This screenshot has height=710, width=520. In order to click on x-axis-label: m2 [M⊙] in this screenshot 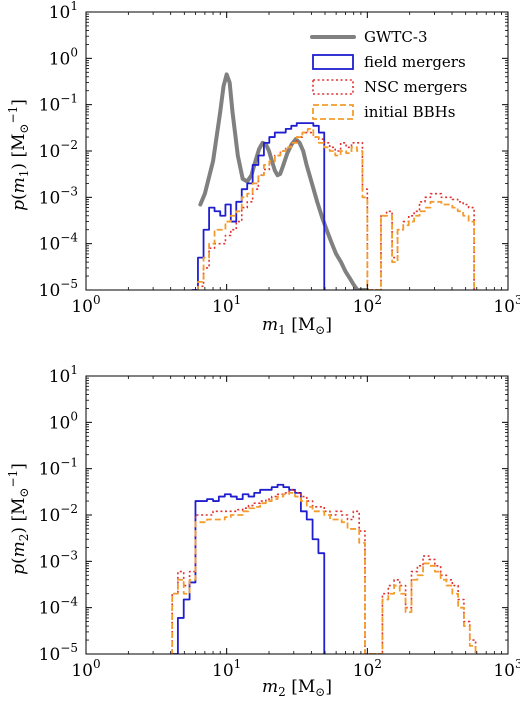, I will do `click(297, 688)`.